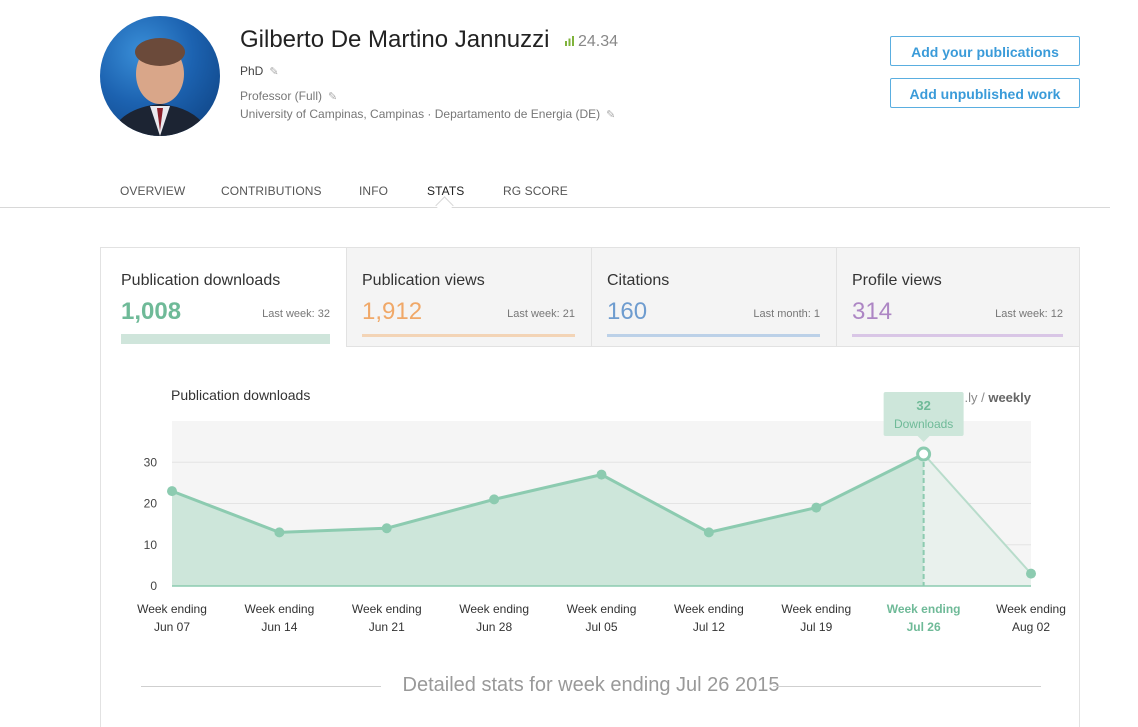 The width and height of the screenshot is (1138, 727). Describe the element at coordinates (548, 493) in the screenshot. I see `series-line` at that location.